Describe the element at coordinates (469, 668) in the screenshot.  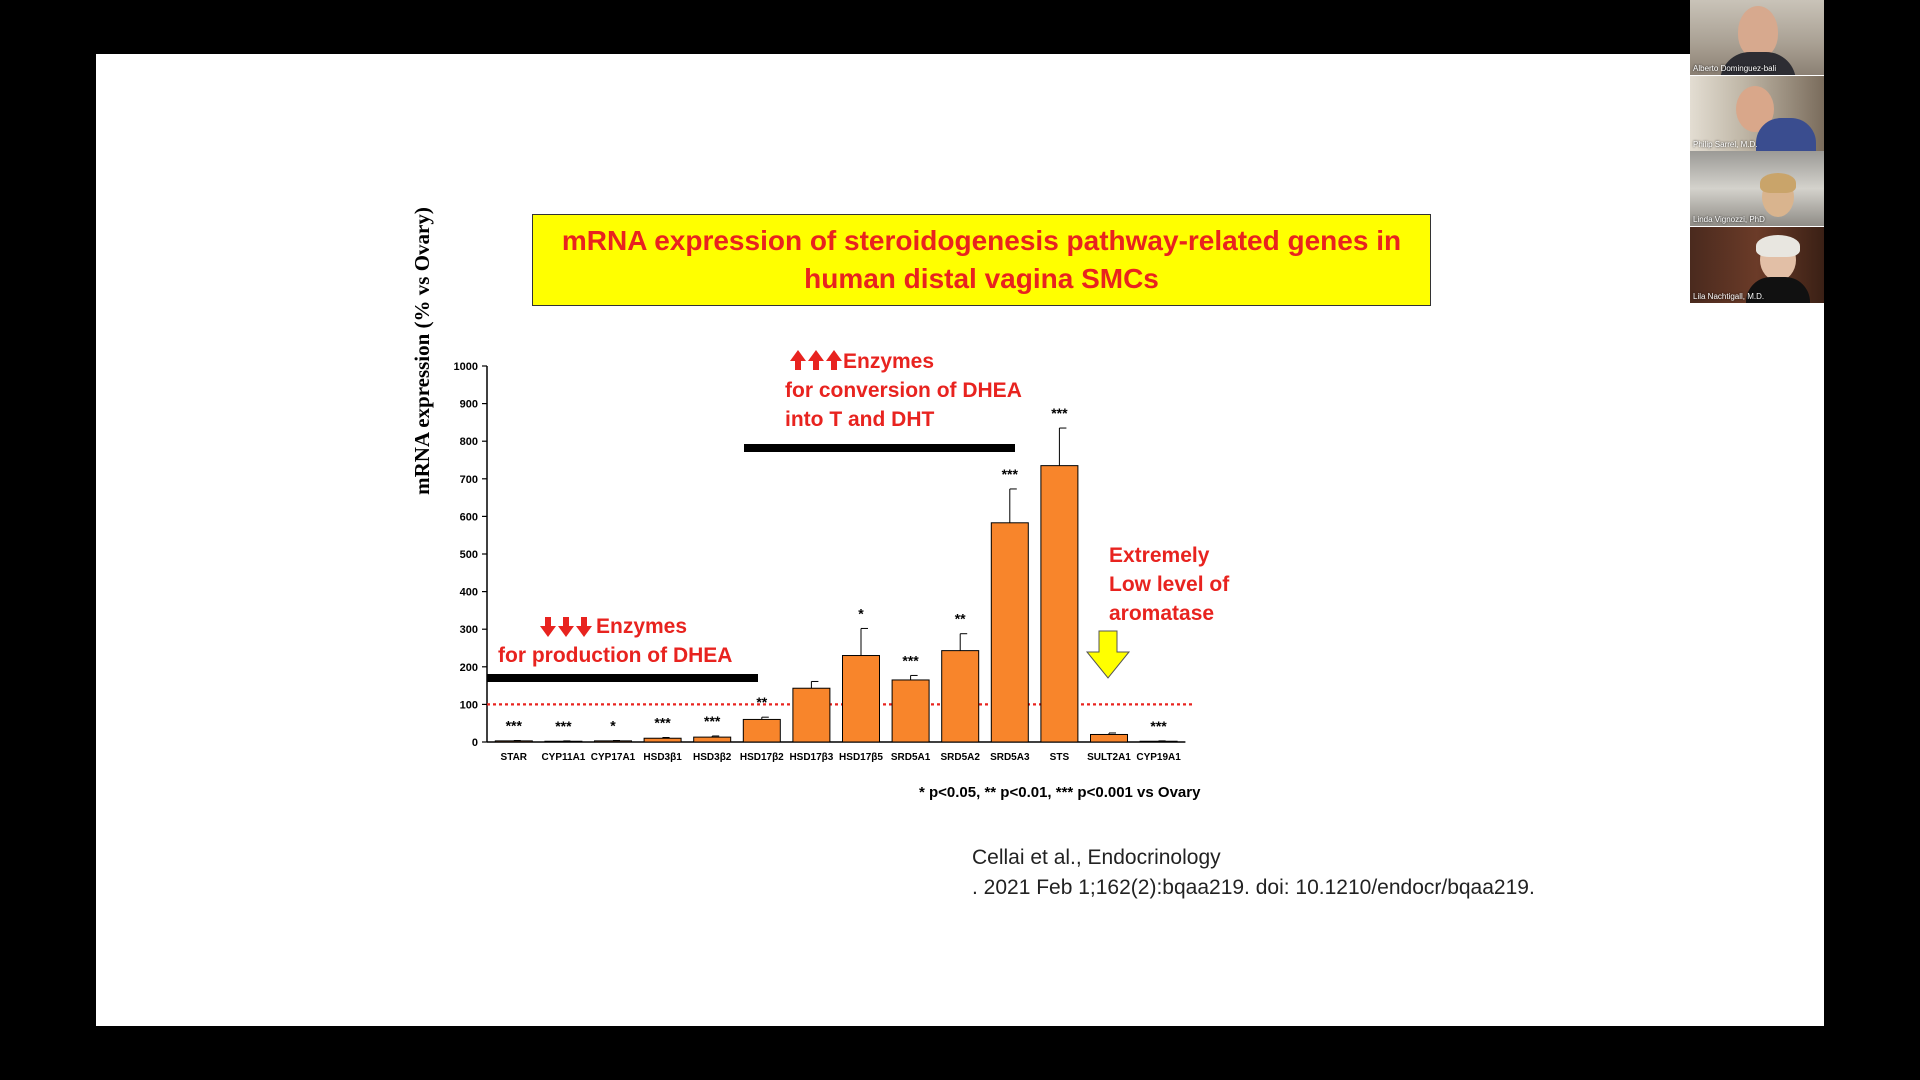
I see `y-tick-label: 200` at that location.